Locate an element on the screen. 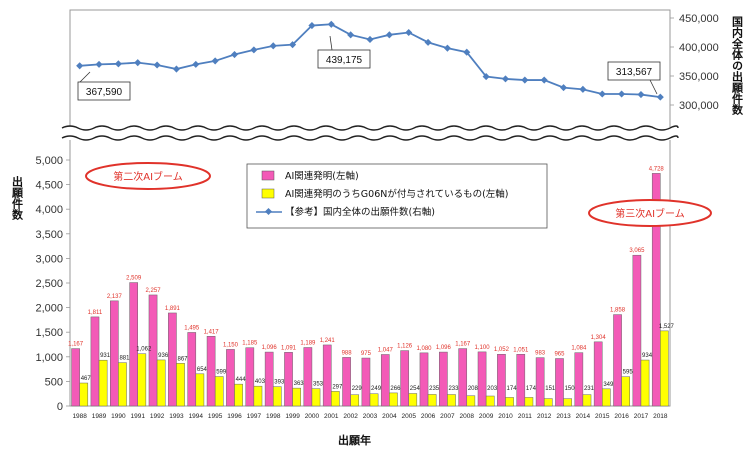 The width and height of the screenshot is (748, 460). x-tick-label: 1995 is located at coordinates (215, 416).